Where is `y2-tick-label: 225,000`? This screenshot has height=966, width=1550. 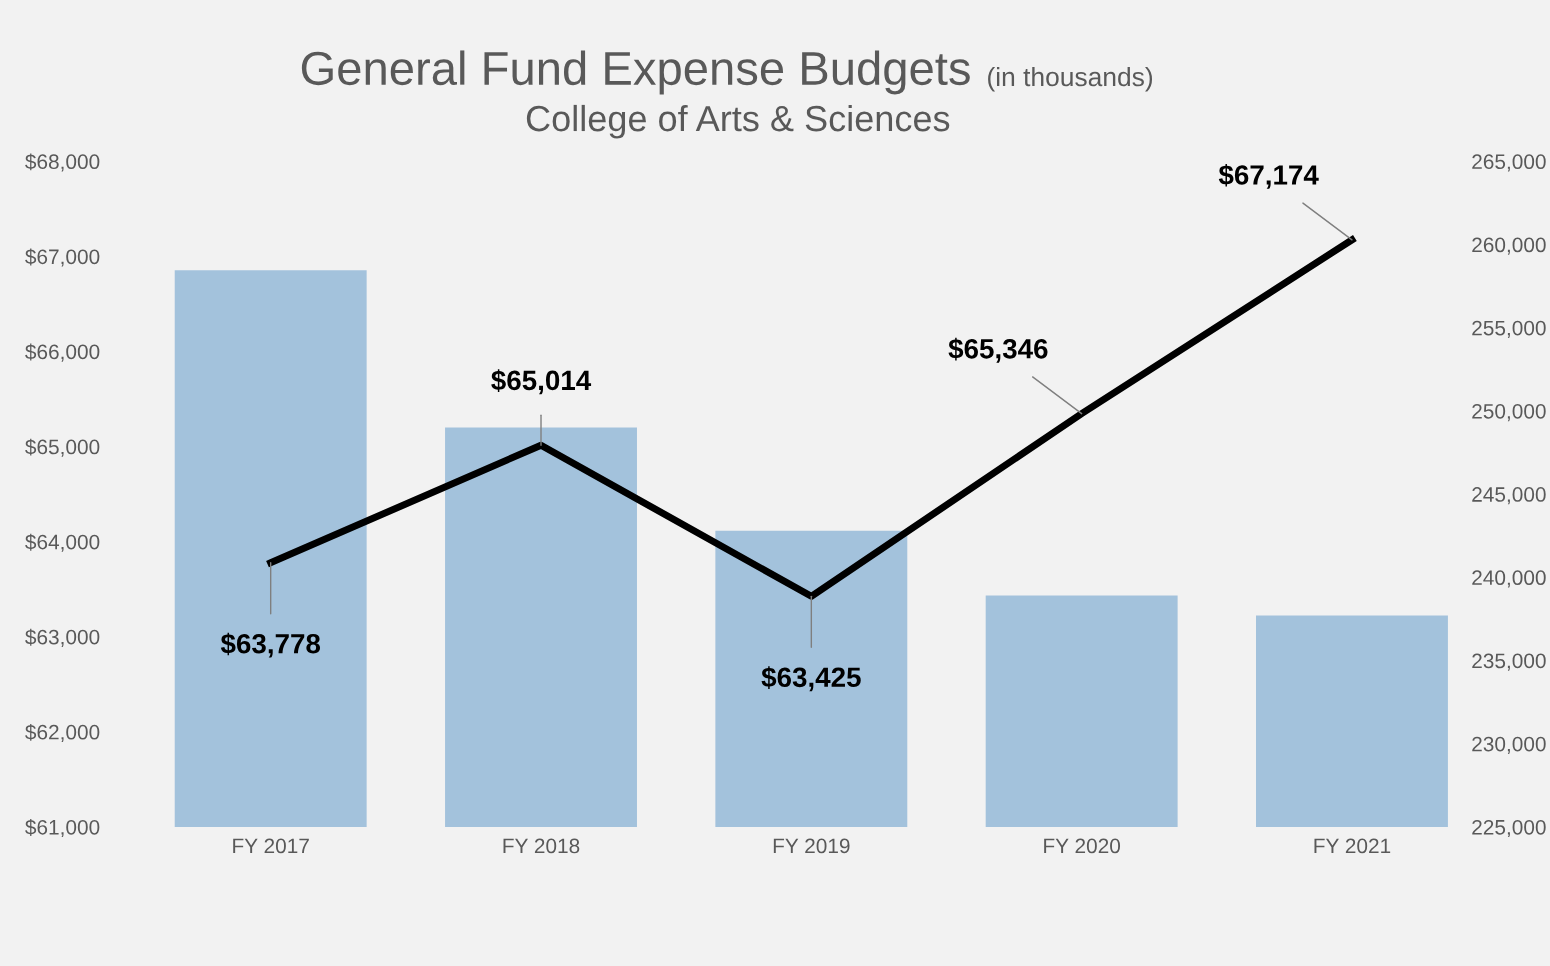
y2-tick-label: 225,000 is located at coordinates (1509, 828).